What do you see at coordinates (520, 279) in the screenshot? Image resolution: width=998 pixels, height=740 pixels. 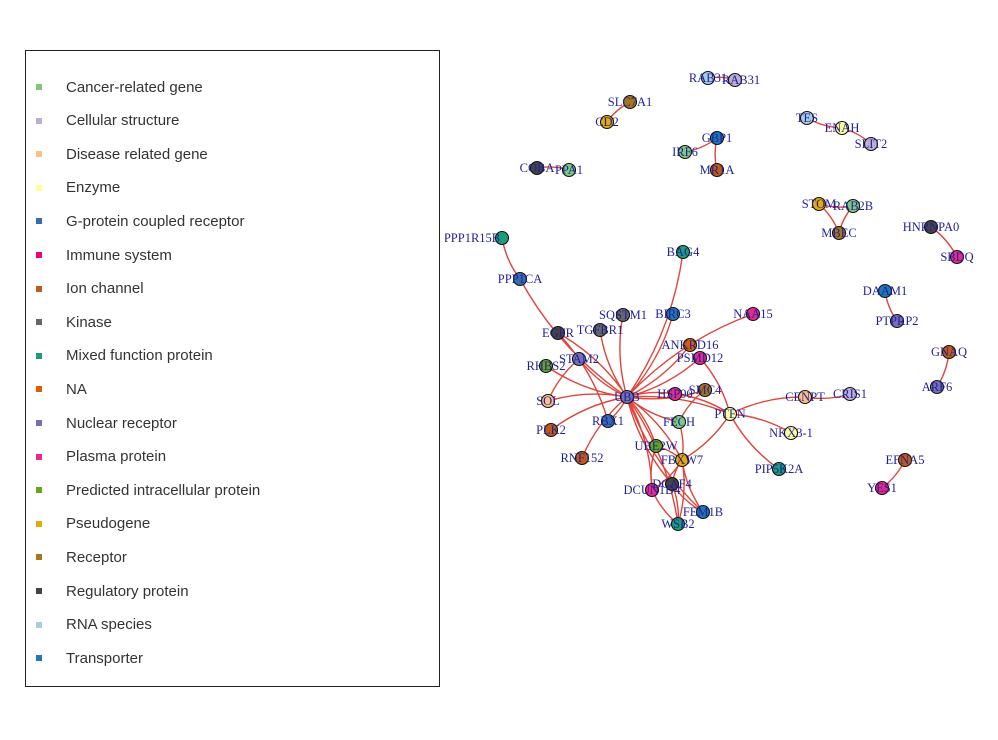 I see `node-label: PPP1CA` at bounding box center [520, 279].